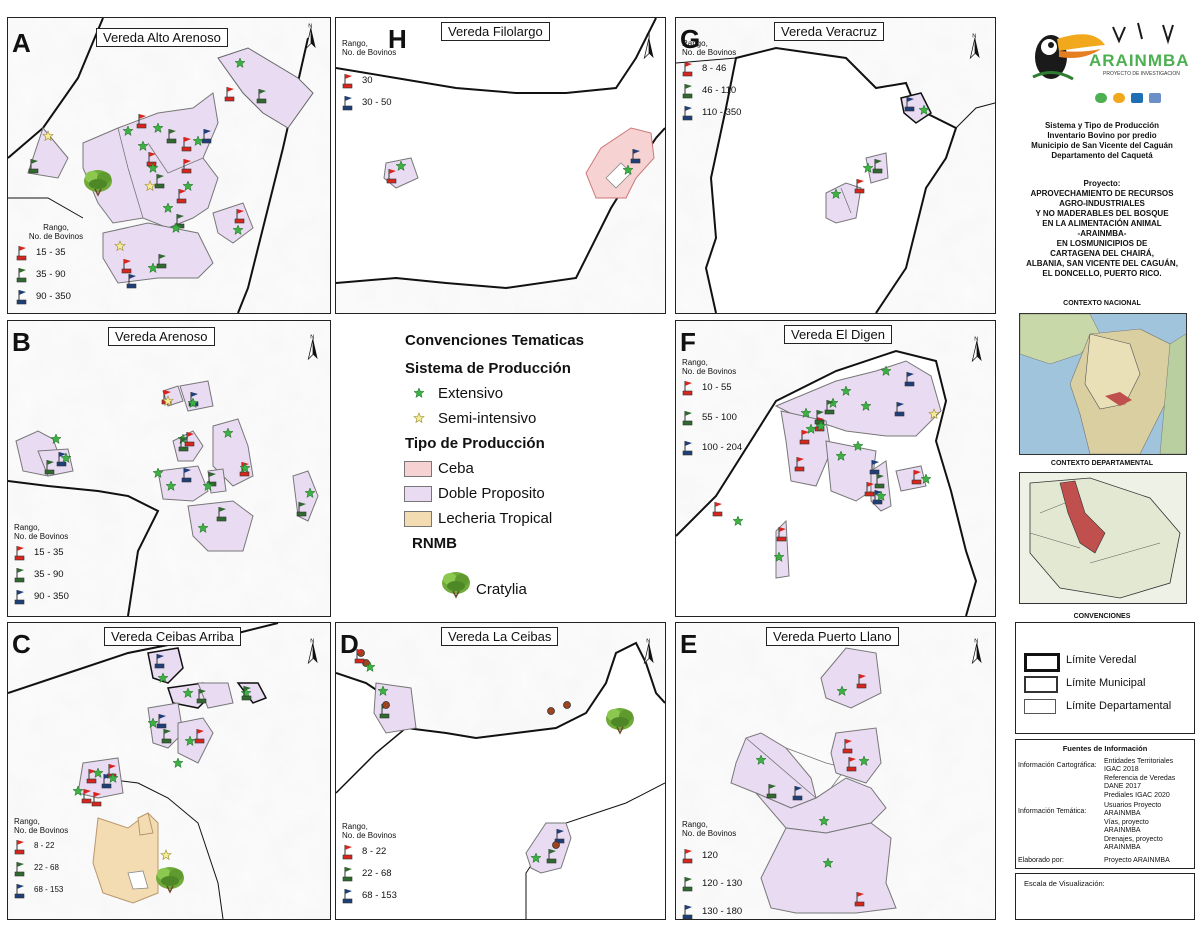 This screenshot has width=1198, height=925. What do you see at coordinates (397, 39) in the screenshot?
I see `panel-letter: H` at bounding box center [397, 39].